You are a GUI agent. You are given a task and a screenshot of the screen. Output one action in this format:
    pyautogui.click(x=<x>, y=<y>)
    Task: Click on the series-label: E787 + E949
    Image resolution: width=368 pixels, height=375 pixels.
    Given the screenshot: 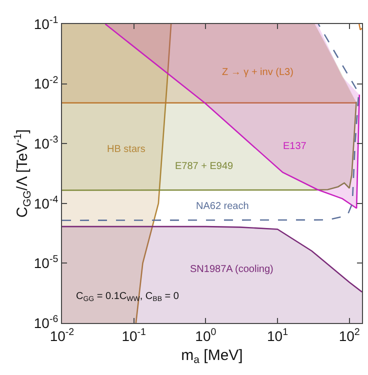 What is the action you would take?
    pyautogui.click(x=204, y=166)
    